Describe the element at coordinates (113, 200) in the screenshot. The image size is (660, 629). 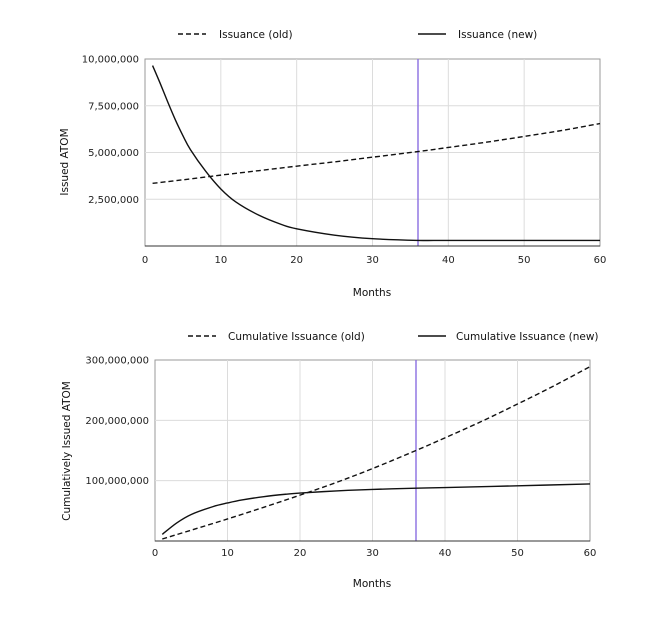
I see `y-tick-label: 2,500,000` at that location.